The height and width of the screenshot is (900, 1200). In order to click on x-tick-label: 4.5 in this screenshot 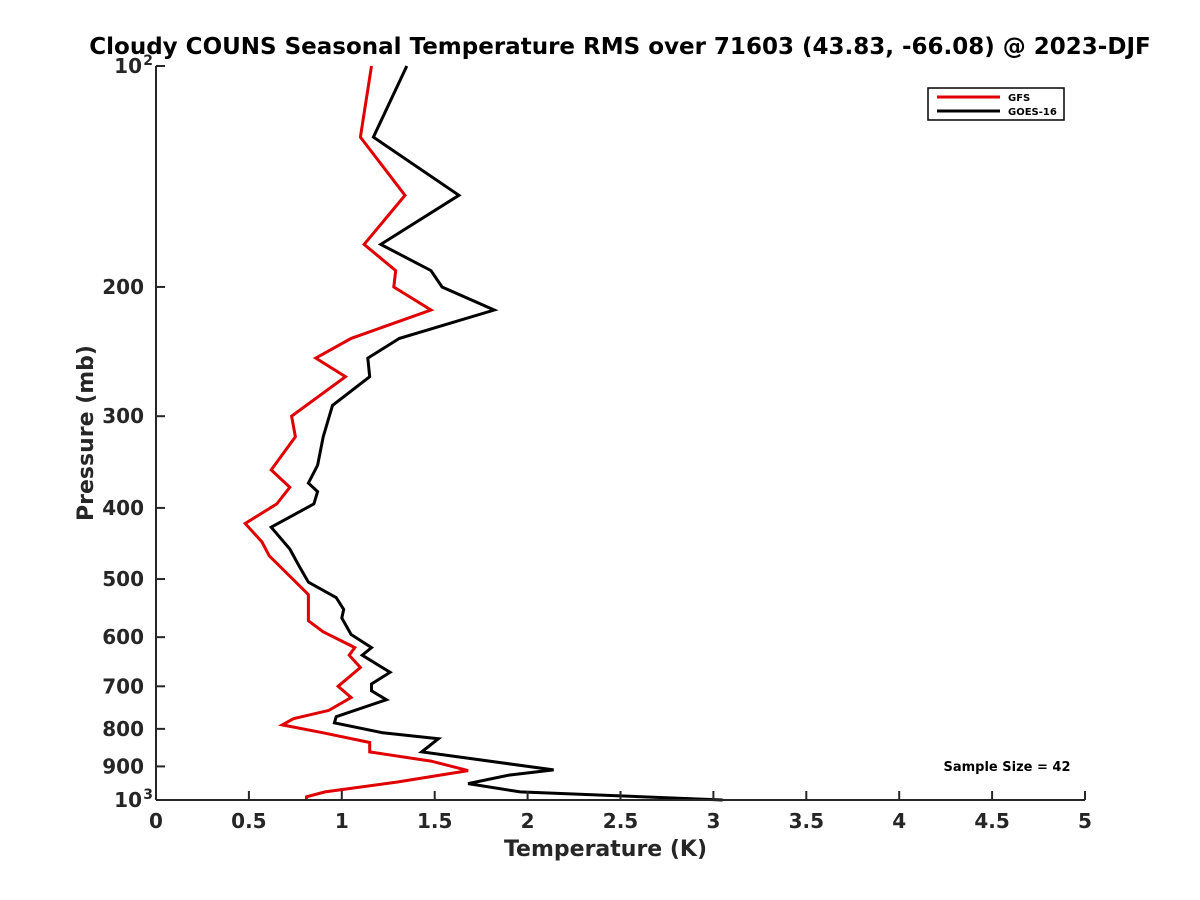, I will do `click(991, 821)`.